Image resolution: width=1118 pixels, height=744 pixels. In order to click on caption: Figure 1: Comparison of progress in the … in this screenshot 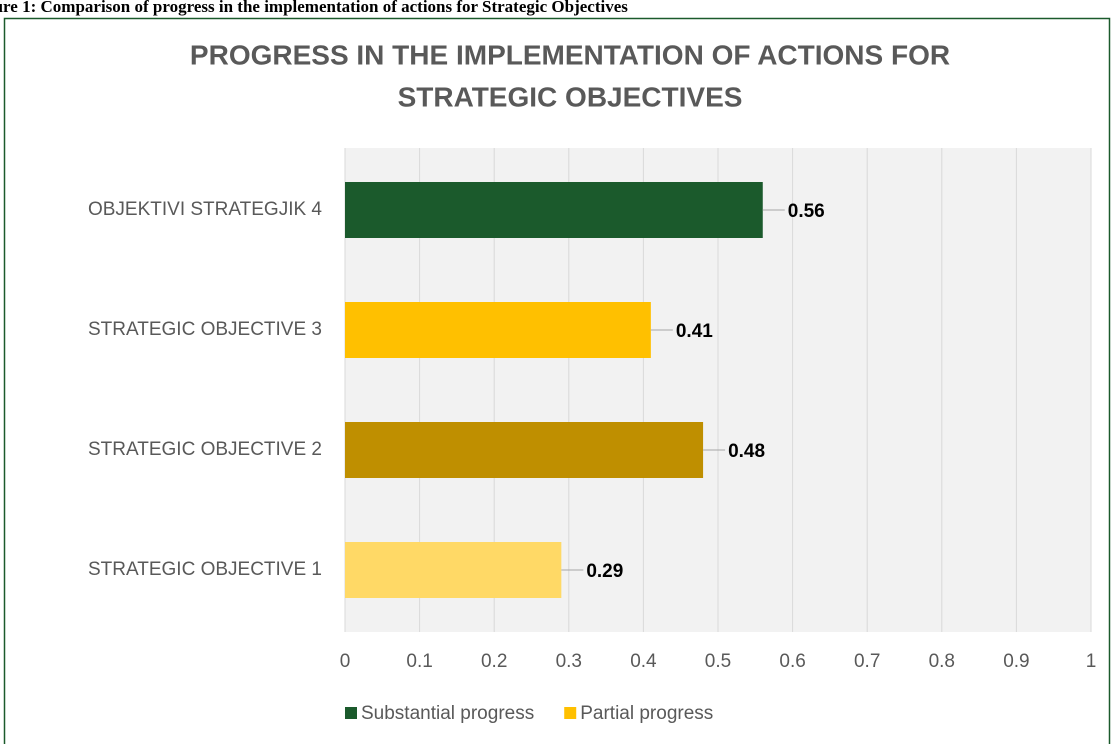, I will do `click(314, 8)`.